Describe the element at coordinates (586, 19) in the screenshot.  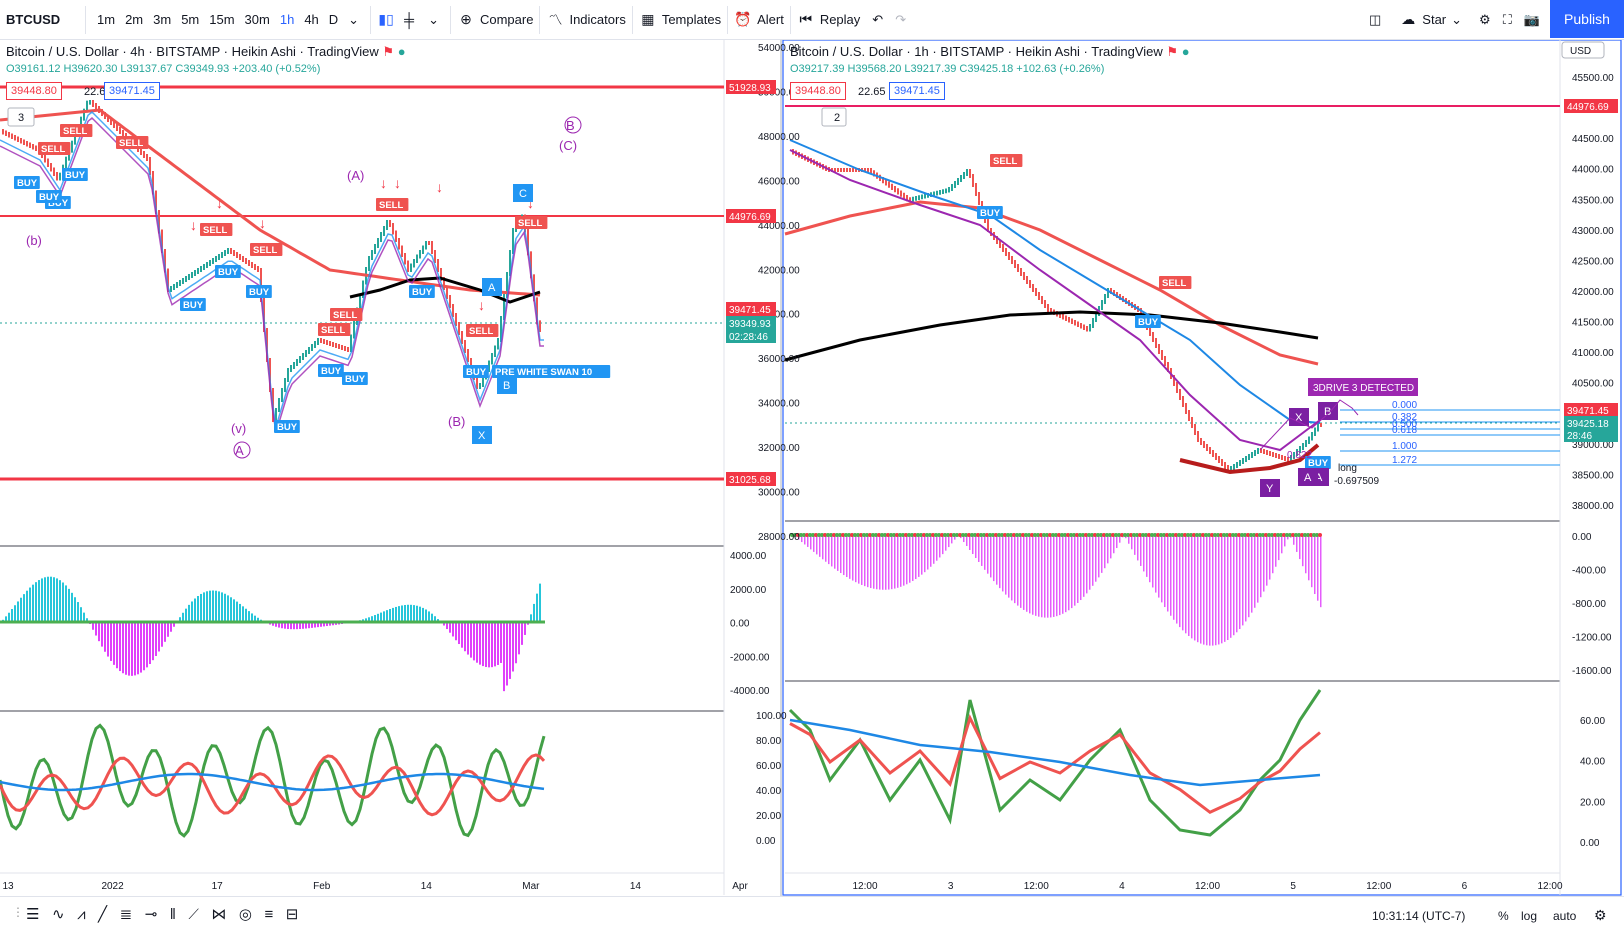
I see `indicators-button: 〽 Indicators` at that location.